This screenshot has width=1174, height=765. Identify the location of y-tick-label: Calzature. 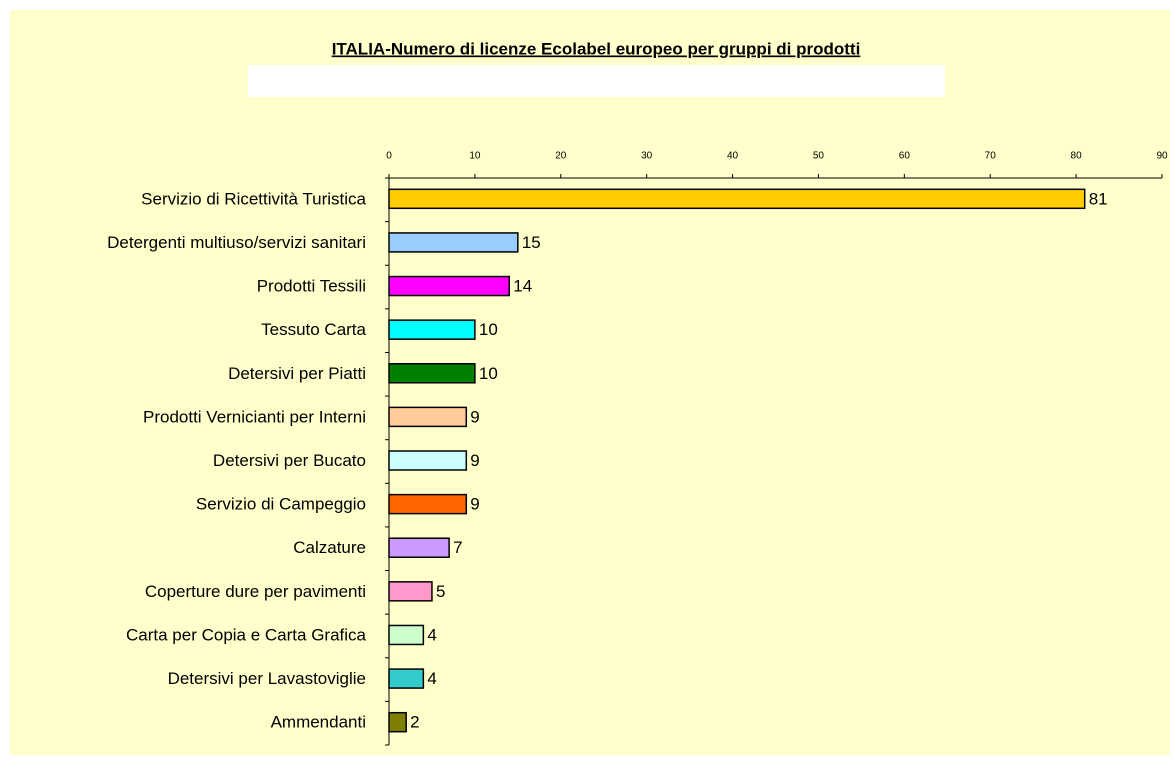
(329, 547).